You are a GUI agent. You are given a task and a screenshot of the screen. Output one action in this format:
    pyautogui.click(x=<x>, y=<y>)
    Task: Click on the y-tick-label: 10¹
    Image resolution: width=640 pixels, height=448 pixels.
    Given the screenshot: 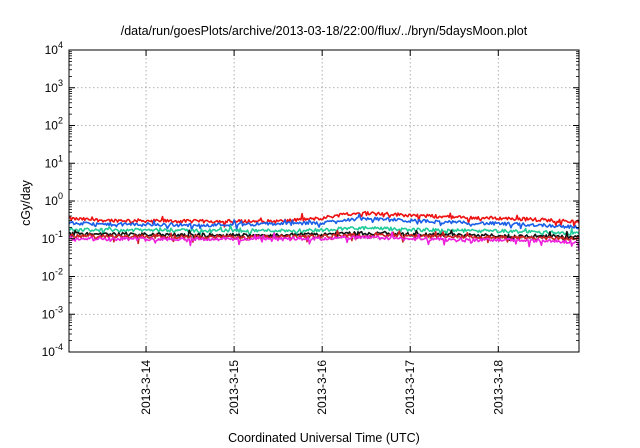 What is the action you would take?
    pyautogui.click(x=54, y=161)
    